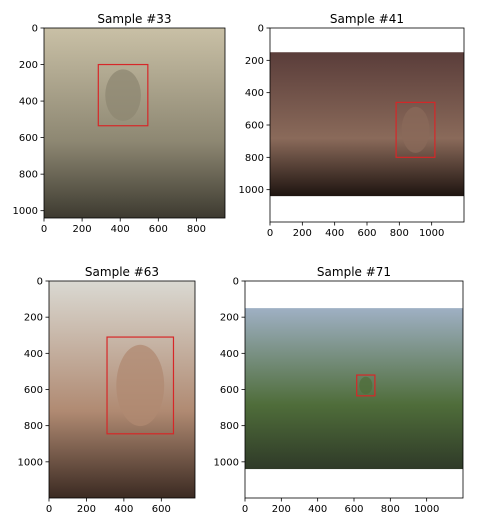 This screenshot has height=532, width=479. Describe the element at coordinates (354, 272) in the screenshot. I see `panel-title: Sample #71` at that location.